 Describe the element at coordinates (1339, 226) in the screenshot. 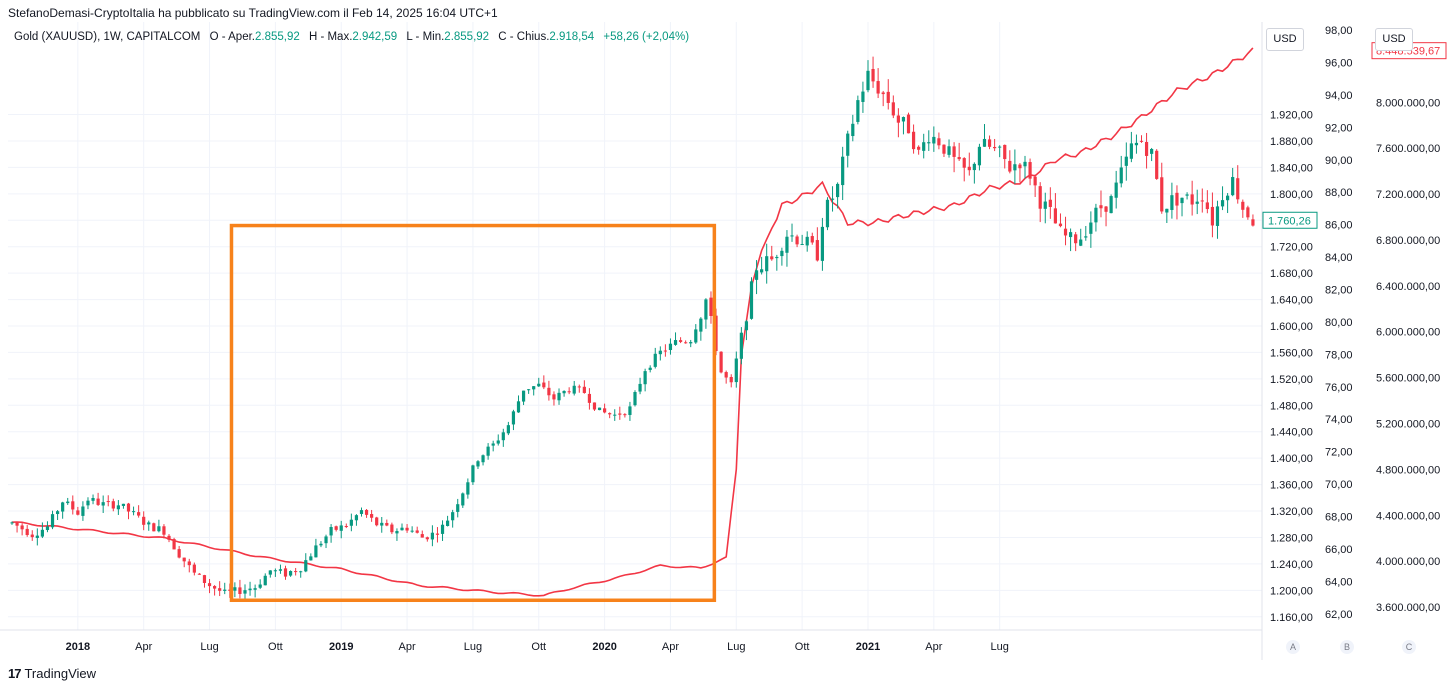

I see `secondary-tick-label: 86,00` at that location.